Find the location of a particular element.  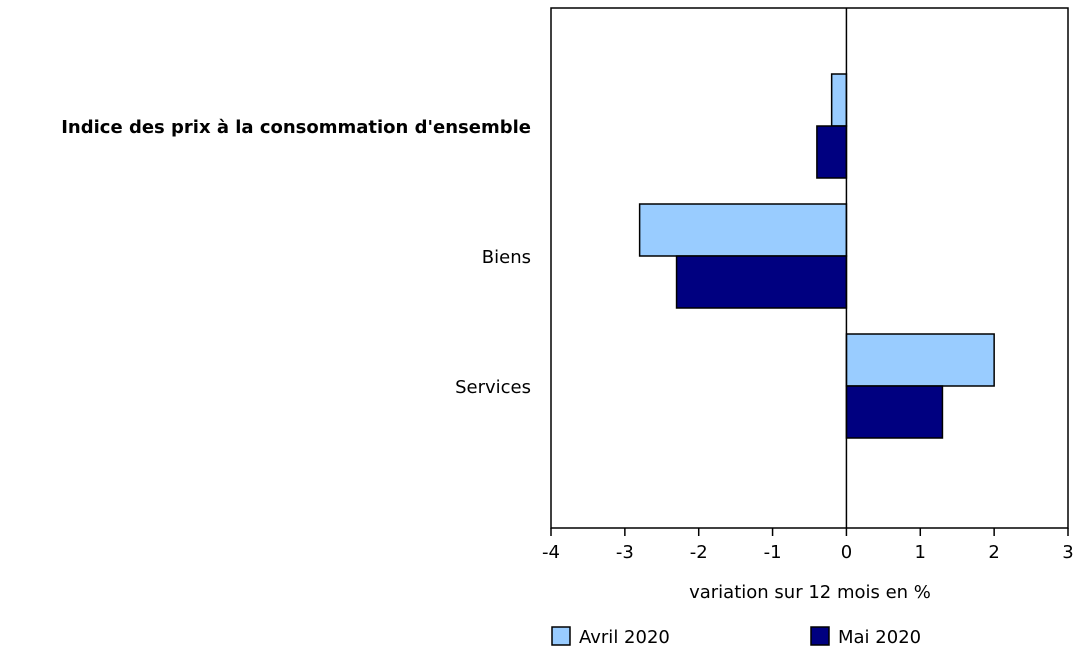

x-tick-label: 2 is located at coordinates (993, 552).